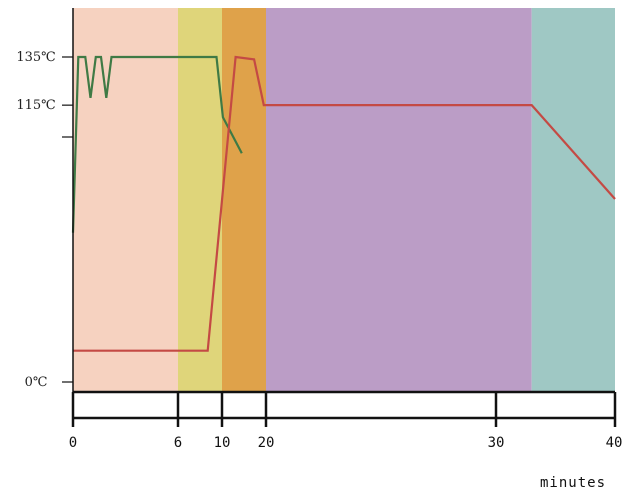 The width and height of the screenshot is (636, 491). What do you see at coordinates (496, 443) in the screenshot?
I see `x-tick-label-4: 30` at bounding box center [496, 443].